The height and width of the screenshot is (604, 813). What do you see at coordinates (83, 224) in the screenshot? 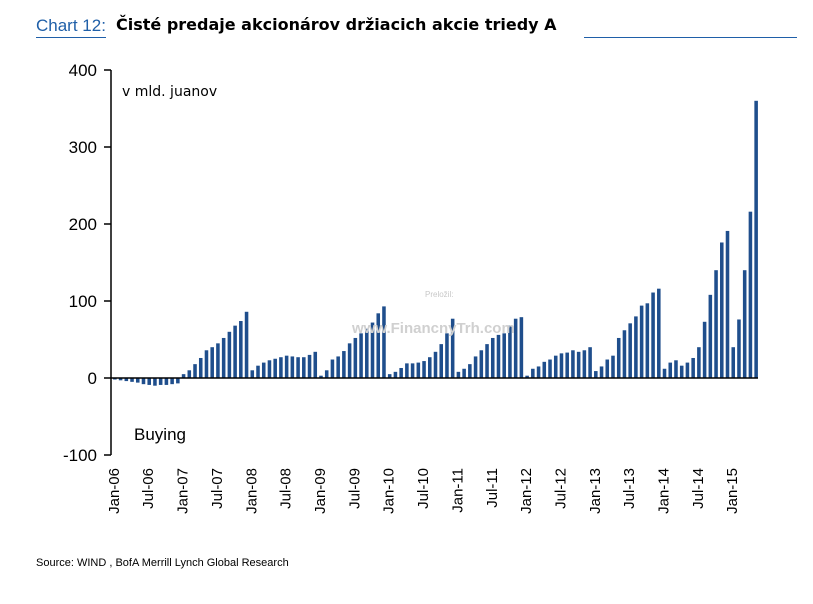
I see `y-tick-label: 200` at bounding box center [83, 224].